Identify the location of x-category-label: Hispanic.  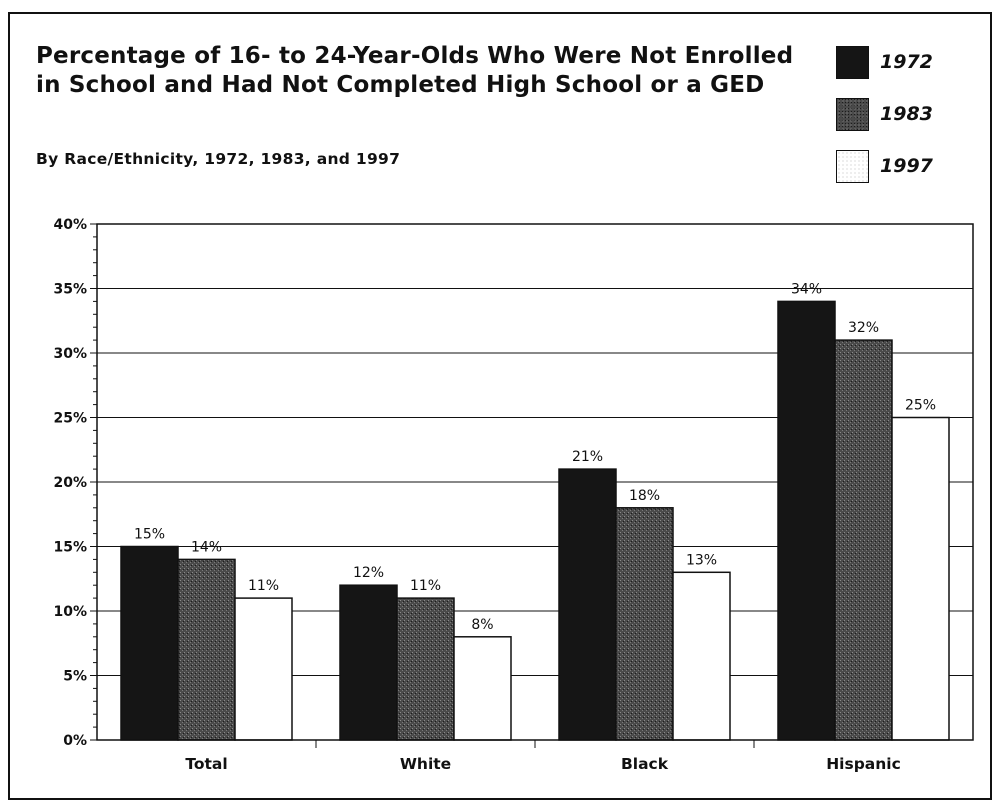
(863, 764).